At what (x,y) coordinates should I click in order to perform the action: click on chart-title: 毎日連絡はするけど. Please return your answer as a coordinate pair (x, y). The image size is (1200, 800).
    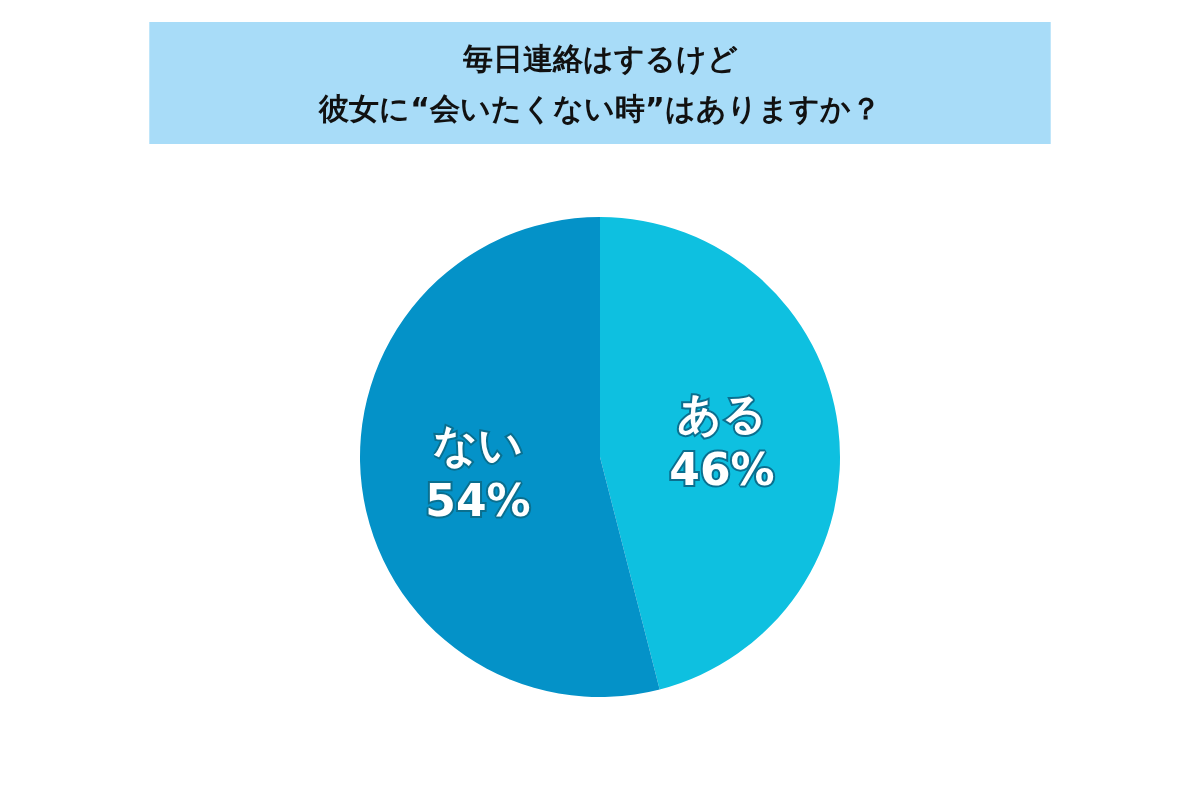
    Looking at the image, I should click on (599, 58).